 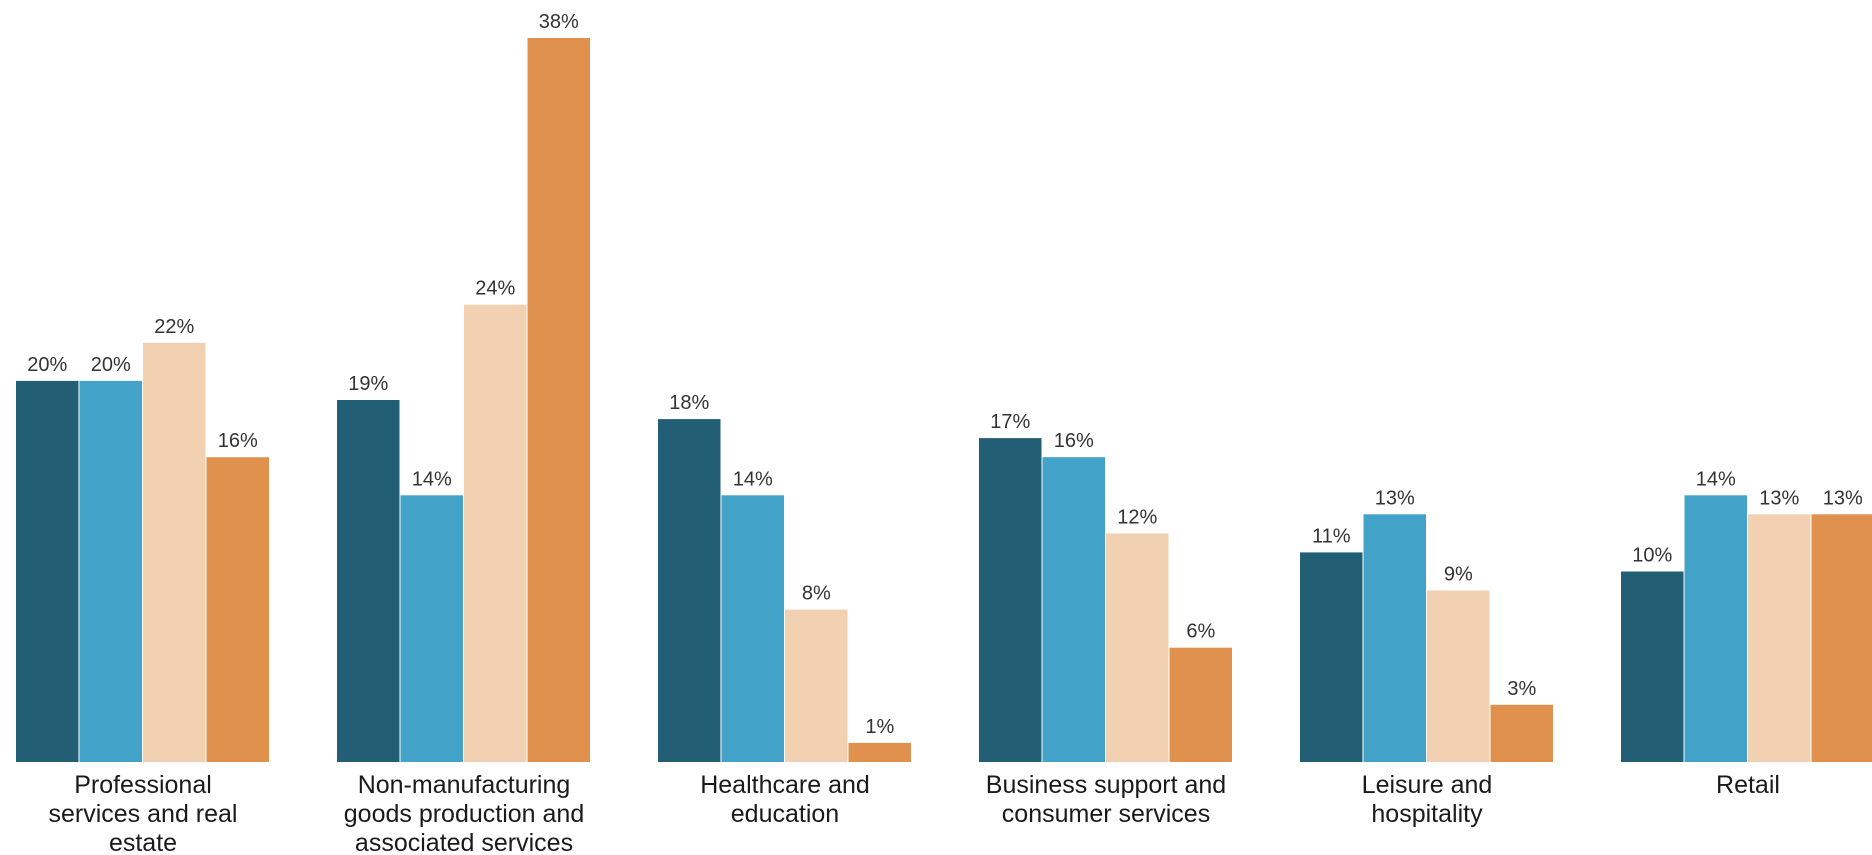 What do you see at coordinates (1200, 632) in the screenshot?
I see `data-label: 6%` at bounding box center [1200, 632].